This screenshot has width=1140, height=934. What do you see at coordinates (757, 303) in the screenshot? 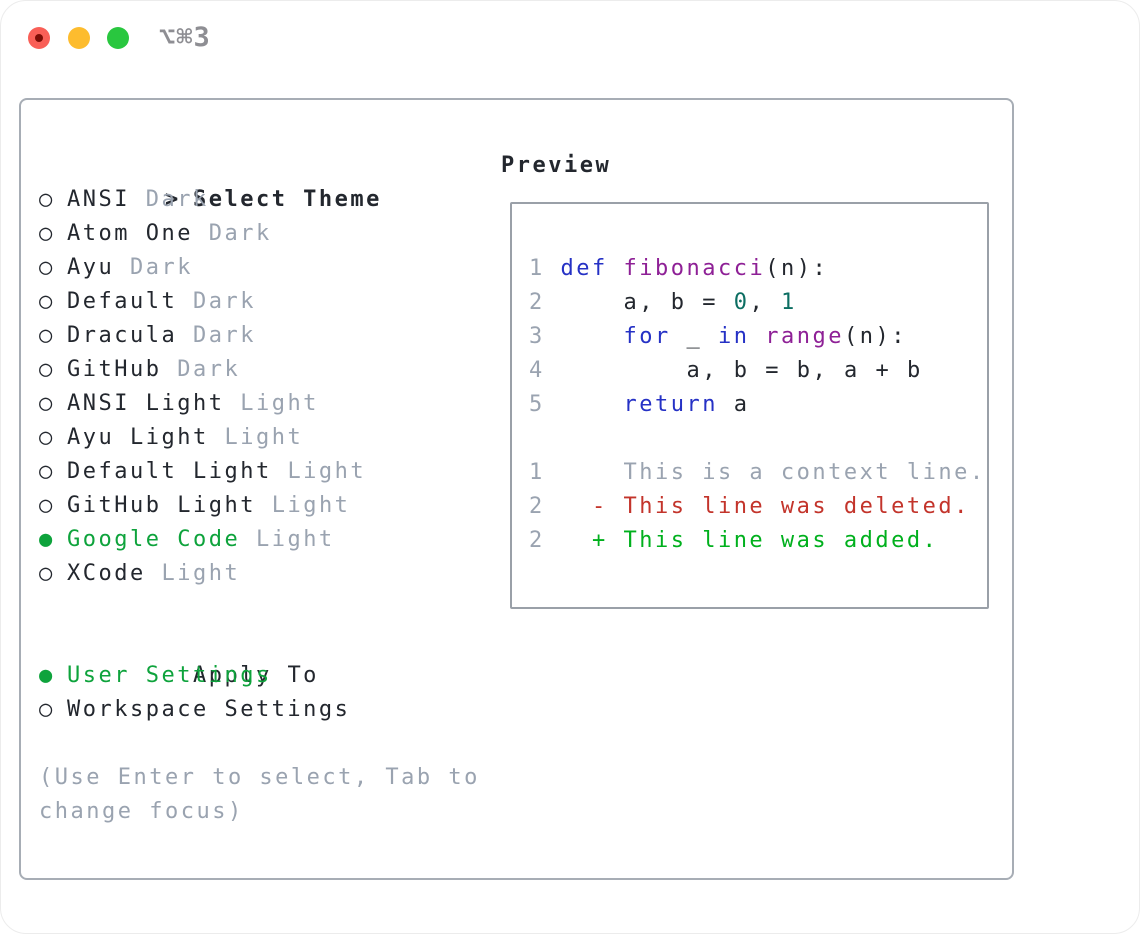
I see `preview-line-2: 2 a, b = 0, 1` at bounding box center [757, 303].